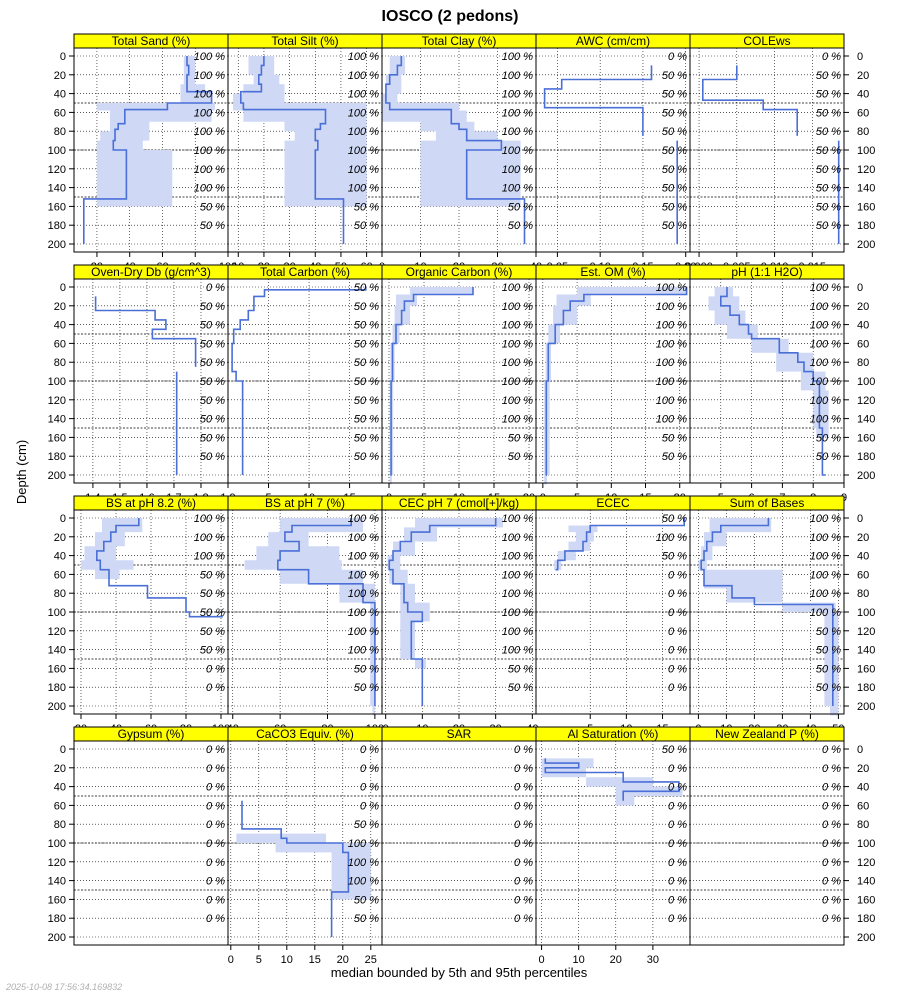  What do you see at coordinates (63, 987) in the screenshot?
I see `timestamp-label: 2025-10-08 17:56:34.169832` at bounding box center [63, 987].